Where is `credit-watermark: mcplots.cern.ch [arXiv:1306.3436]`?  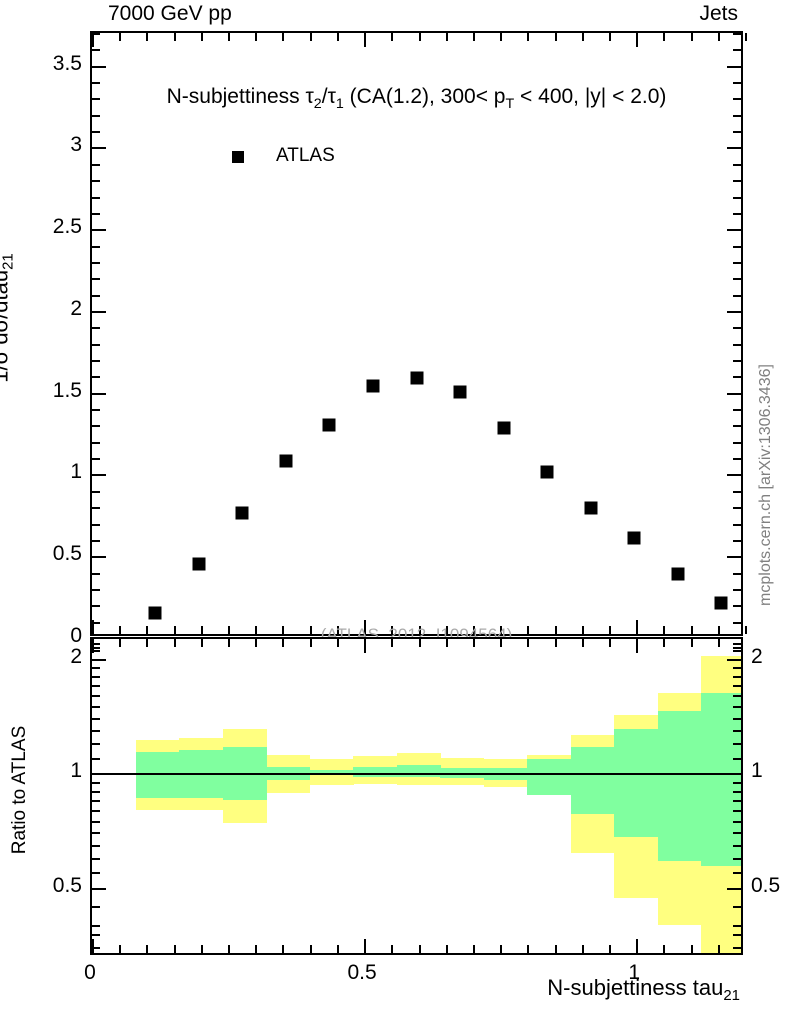 credit-watermark: mcplots.cern.ch [arXiv:1306.3436] is located at coordinates (765, 485).